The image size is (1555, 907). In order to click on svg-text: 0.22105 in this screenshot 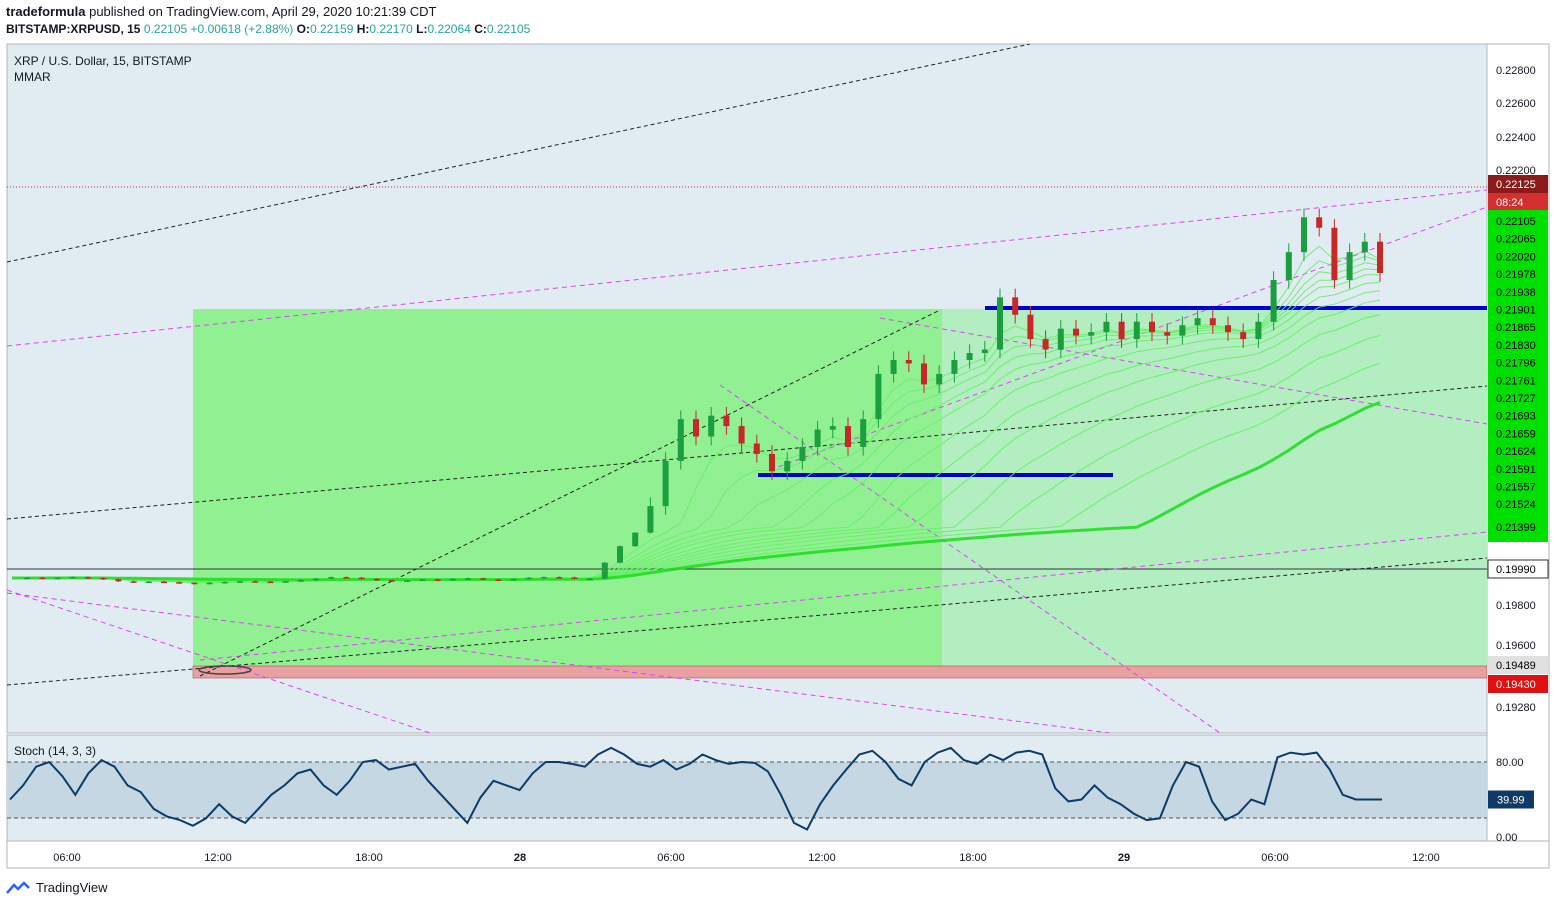, I will do `click(1516, 222)`.